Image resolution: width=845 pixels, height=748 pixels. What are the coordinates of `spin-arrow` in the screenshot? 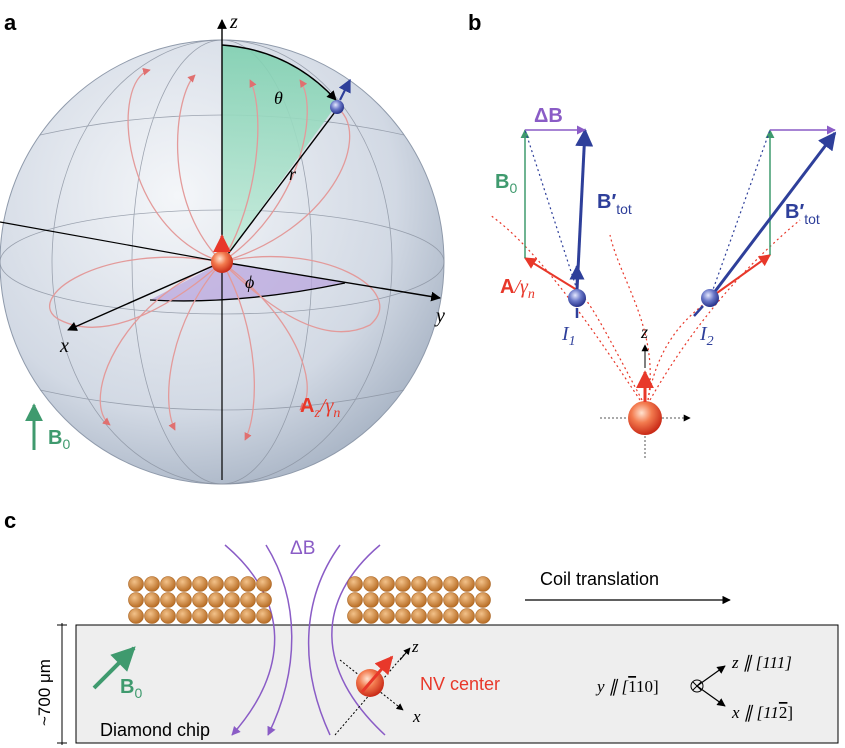 It's located at (344, 89).